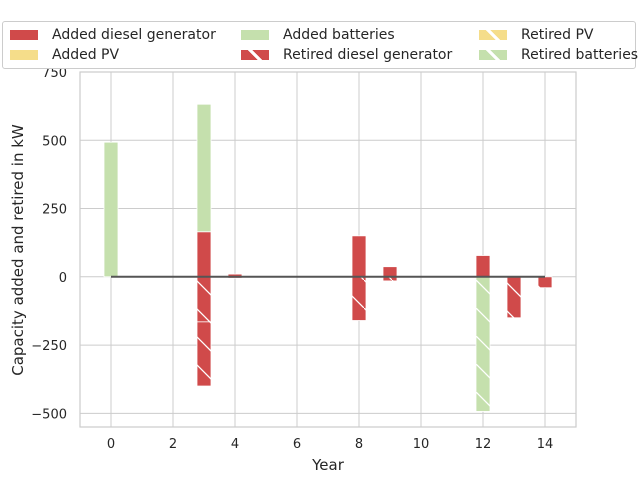  Describe the element at coordinates (359, 444) in the screenshot. I see `x-tick-label: 8` at that location.